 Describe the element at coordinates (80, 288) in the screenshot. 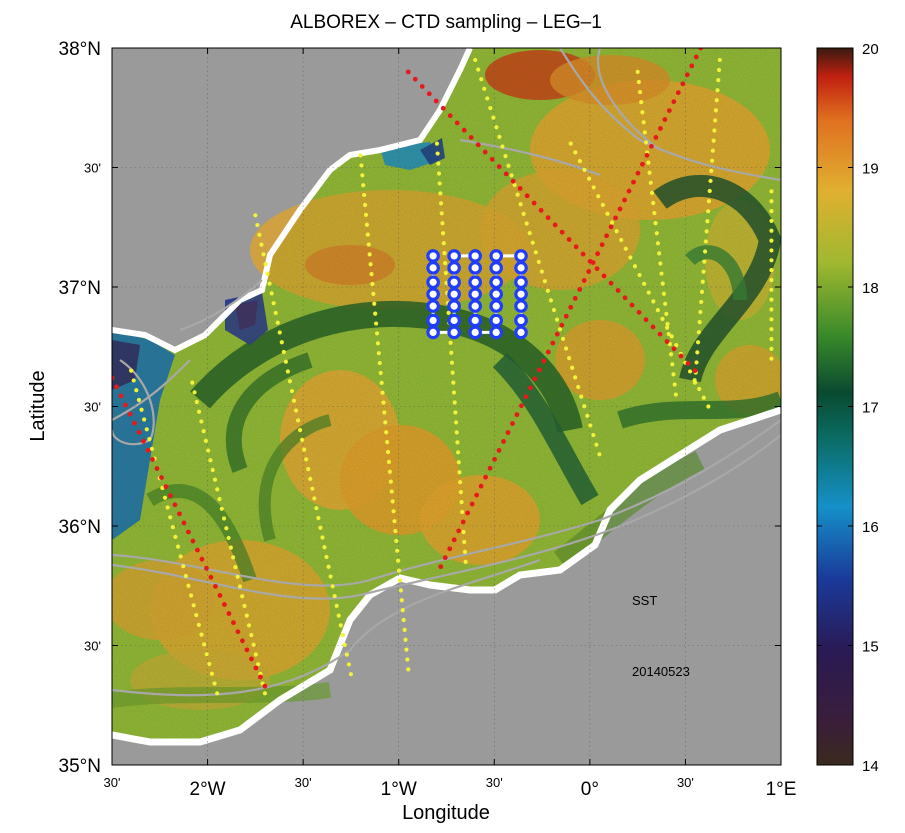

I see `y-tick-label: 37°N` at that location.